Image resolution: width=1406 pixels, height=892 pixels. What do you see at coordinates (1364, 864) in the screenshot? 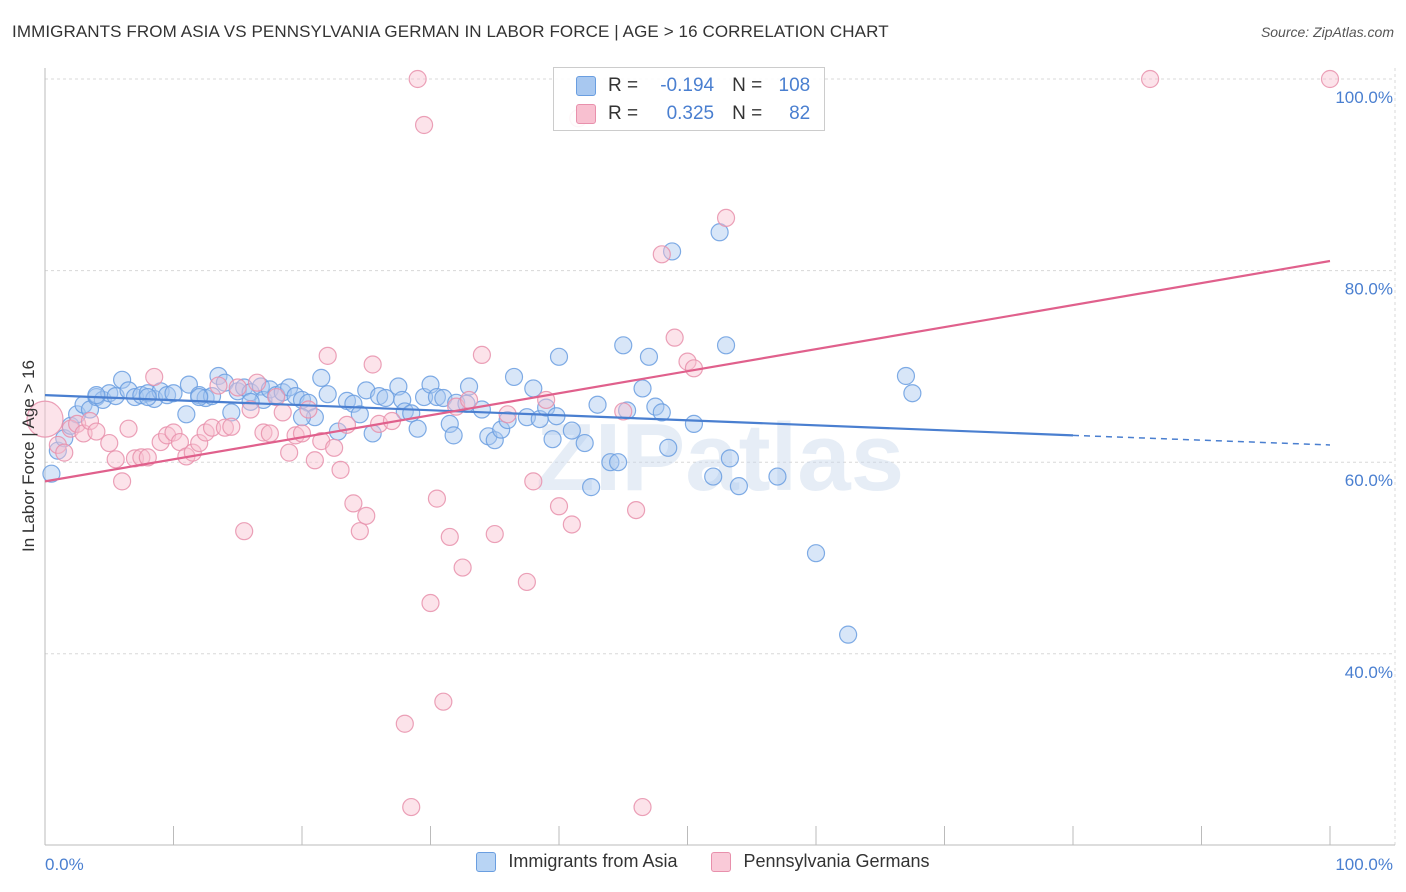
I see `x-tick-label: 100.0%` at bounding box center [1364, 864].